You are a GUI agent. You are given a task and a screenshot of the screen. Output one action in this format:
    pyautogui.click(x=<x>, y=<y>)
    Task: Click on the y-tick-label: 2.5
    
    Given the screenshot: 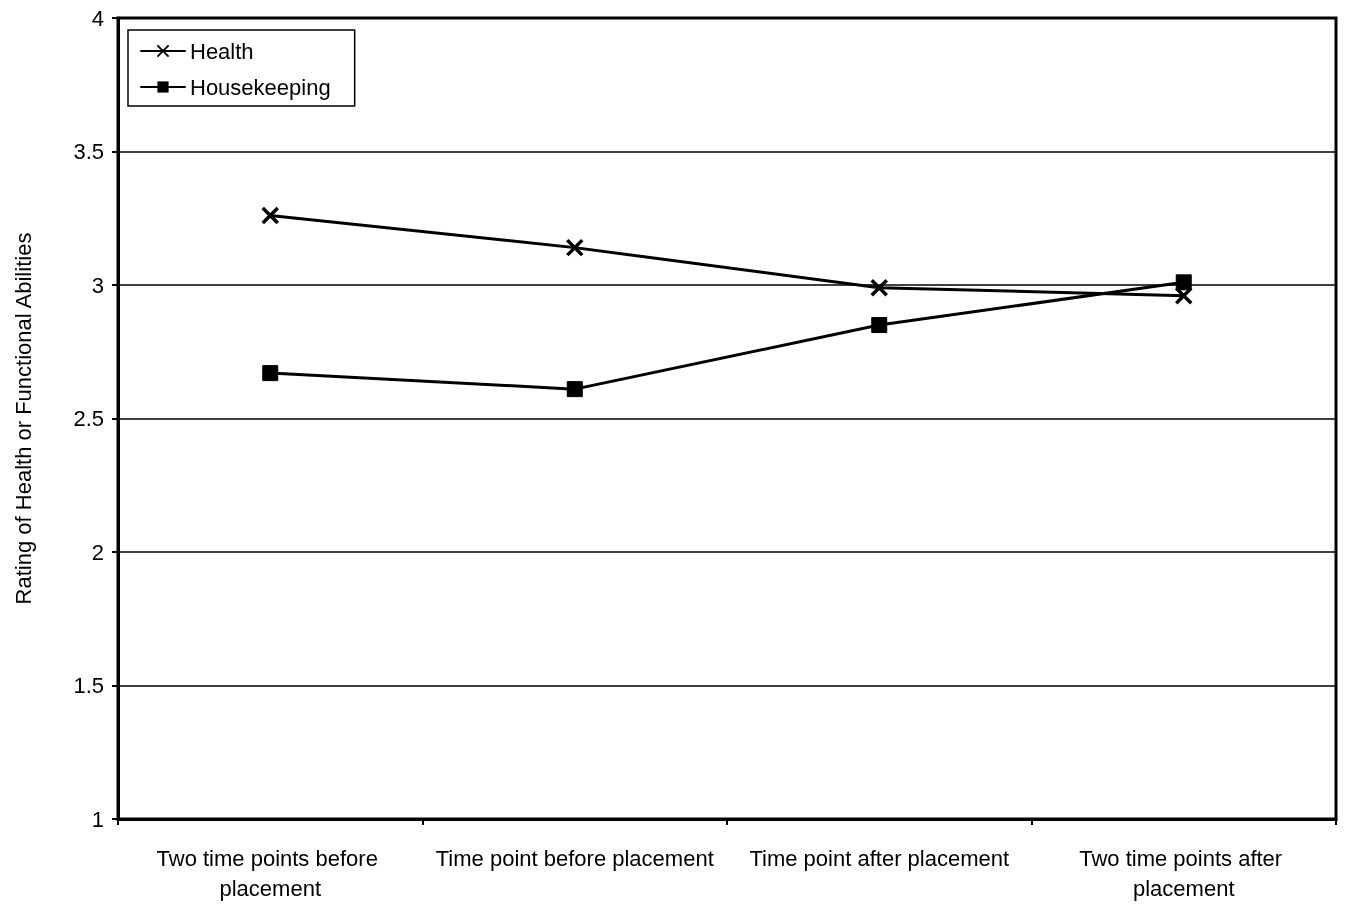 What is the action you would take?
    pyautogui.click(x=88, y=418)
    